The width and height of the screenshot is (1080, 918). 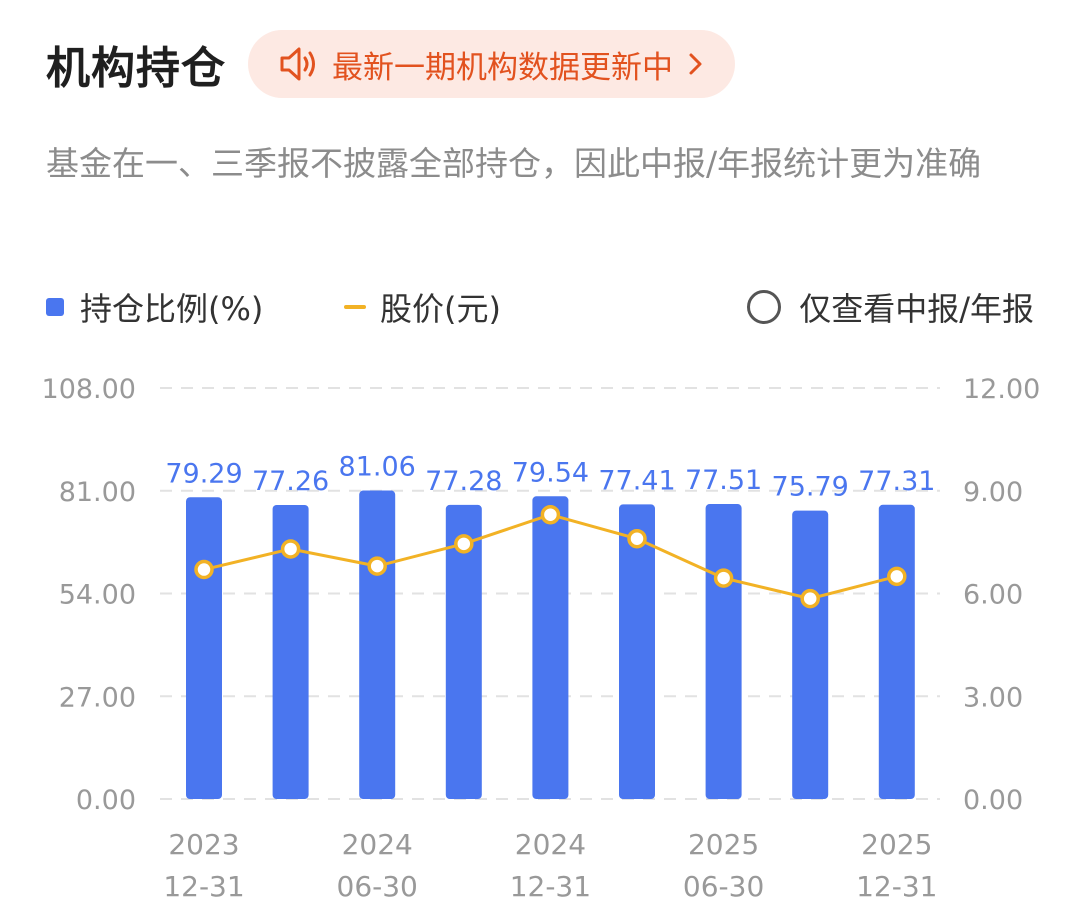 I want to click on bar-value-label: 79.54, so click(x=550, y=472).